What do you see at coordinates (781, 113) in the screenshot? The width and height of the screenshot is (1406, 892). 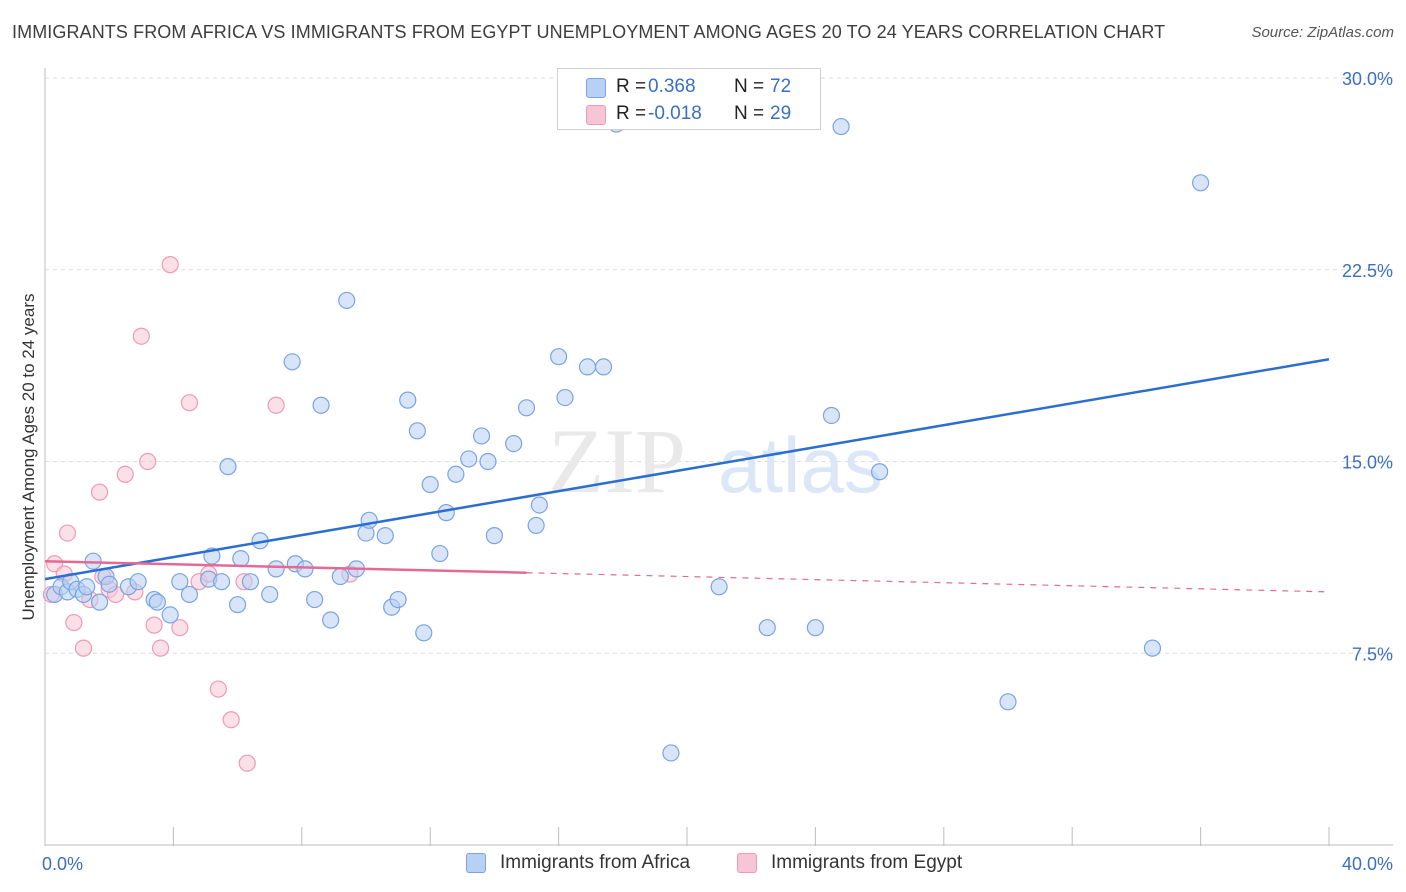 I see `egypt-n-value: 29` at bounding box center [781, 113].